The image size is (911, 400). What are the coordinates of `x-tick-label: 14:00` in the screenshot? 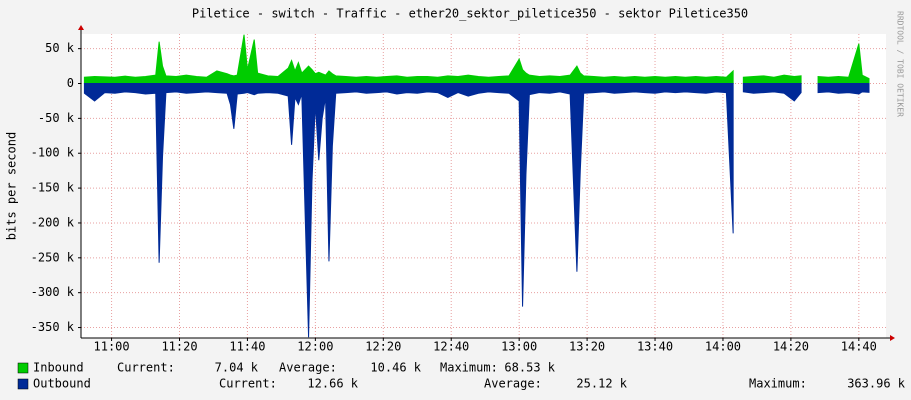 It's located at (723, 347).